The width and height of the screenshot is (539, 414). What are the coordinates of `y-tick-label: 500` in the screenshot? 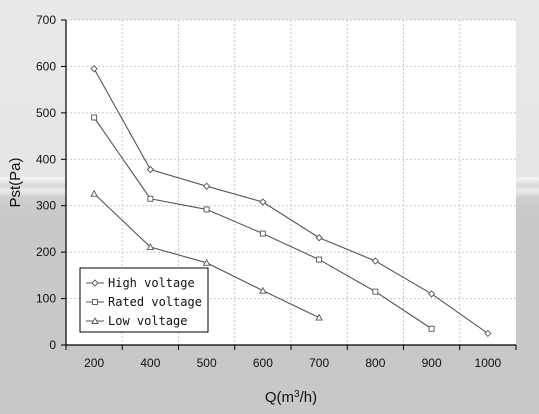 It's located at (46, 113).